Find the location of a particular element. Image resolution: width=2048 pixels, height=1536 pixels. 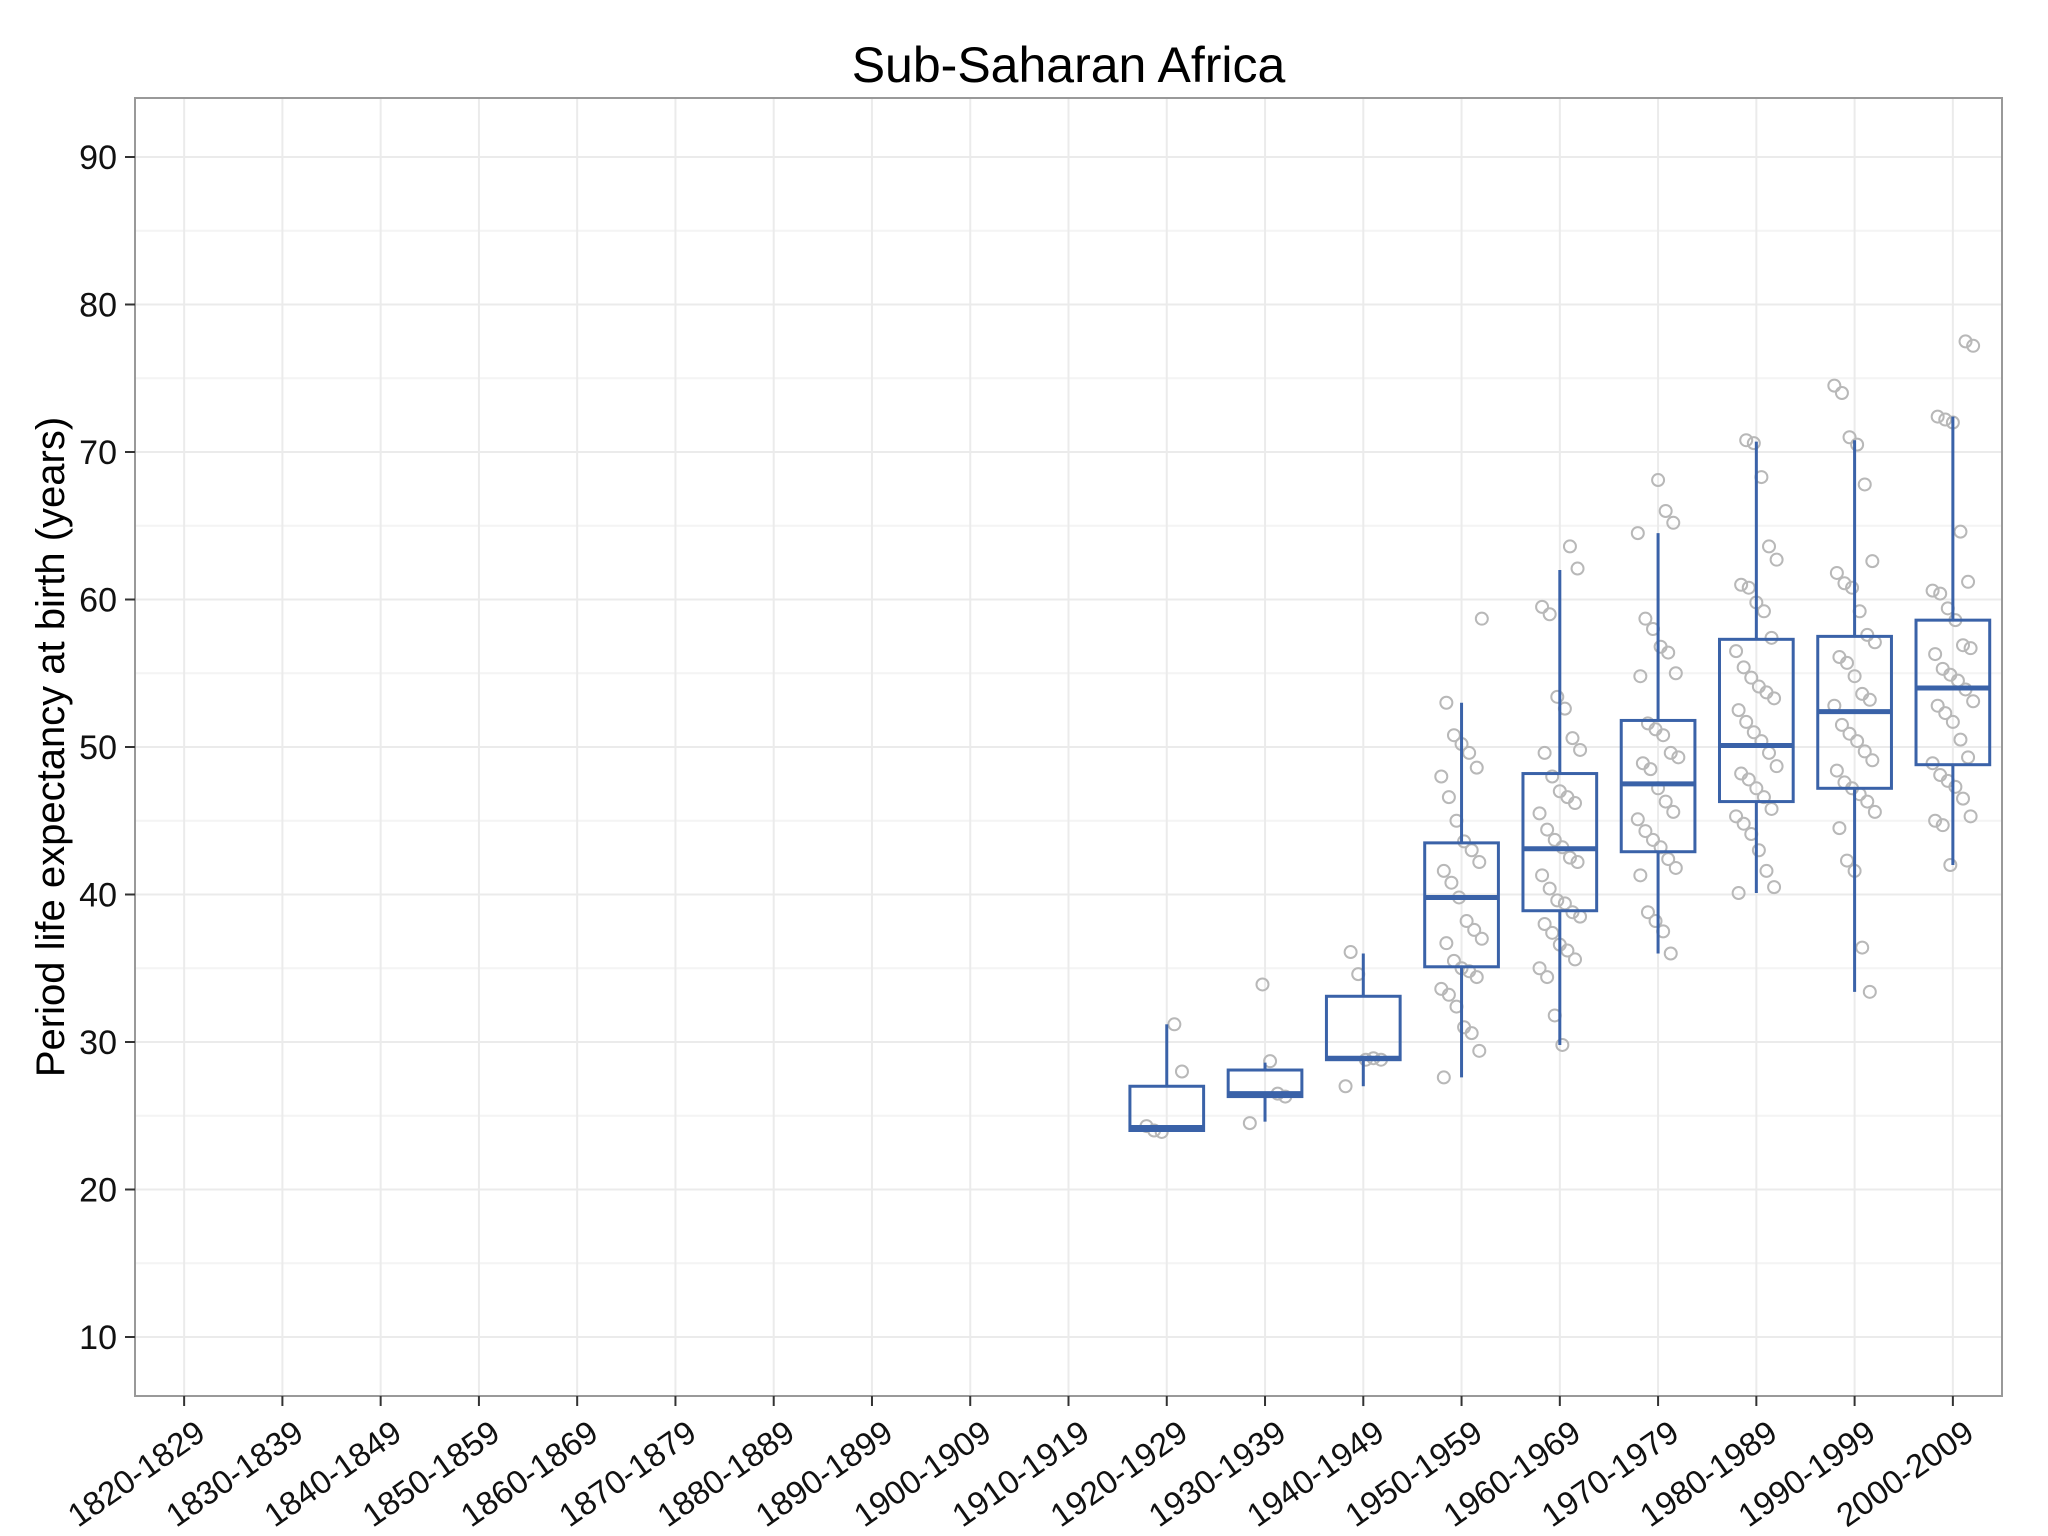

y-tick-label: 70 is located at coordinates (98, 453).